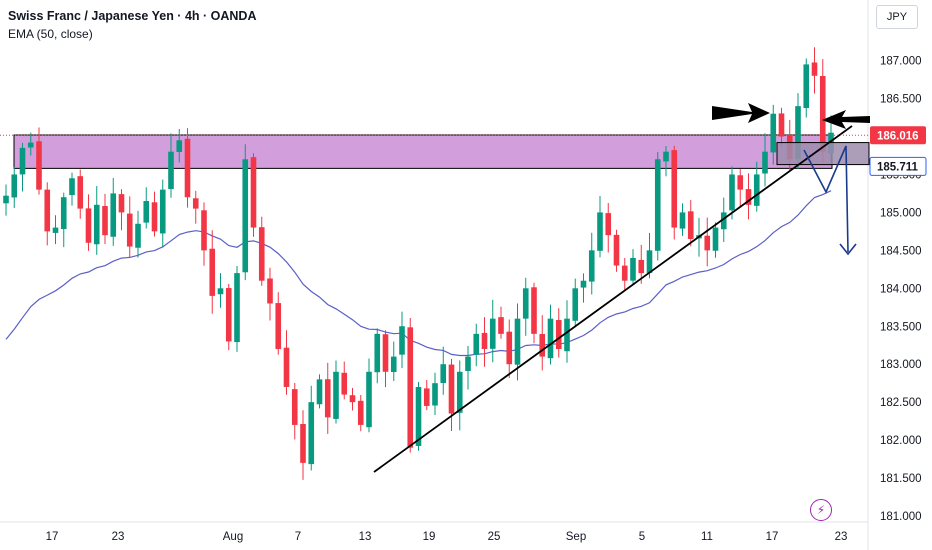 The image size is (932, 550). Describe the element at coordinates (898, 136) in the screenshot. I see `last-price-label: 186.016` at that location.